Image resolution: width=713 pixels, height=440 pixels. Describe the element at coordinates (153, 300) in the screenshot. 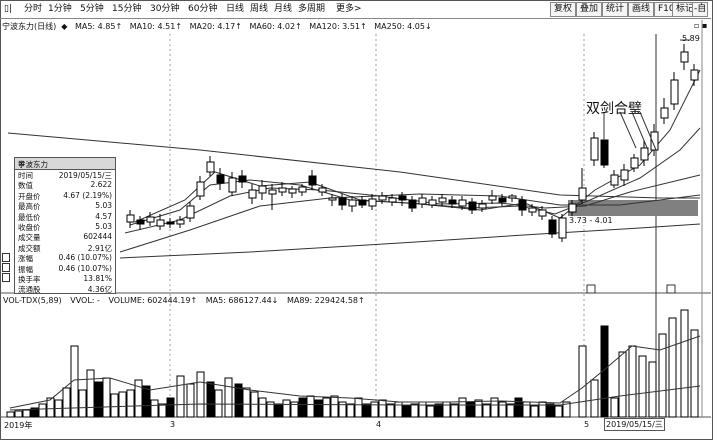

I see `volume-value: VOLUME: 602444.19↑` at that location.